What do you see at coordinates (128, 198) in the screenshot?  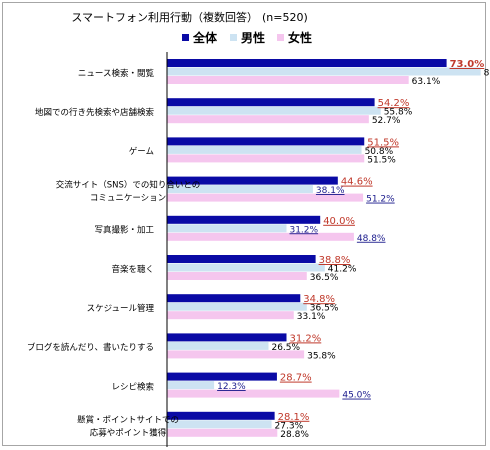 I see `category-label-3-line-1: コミュニケーション` at bounding box center [128, 198].